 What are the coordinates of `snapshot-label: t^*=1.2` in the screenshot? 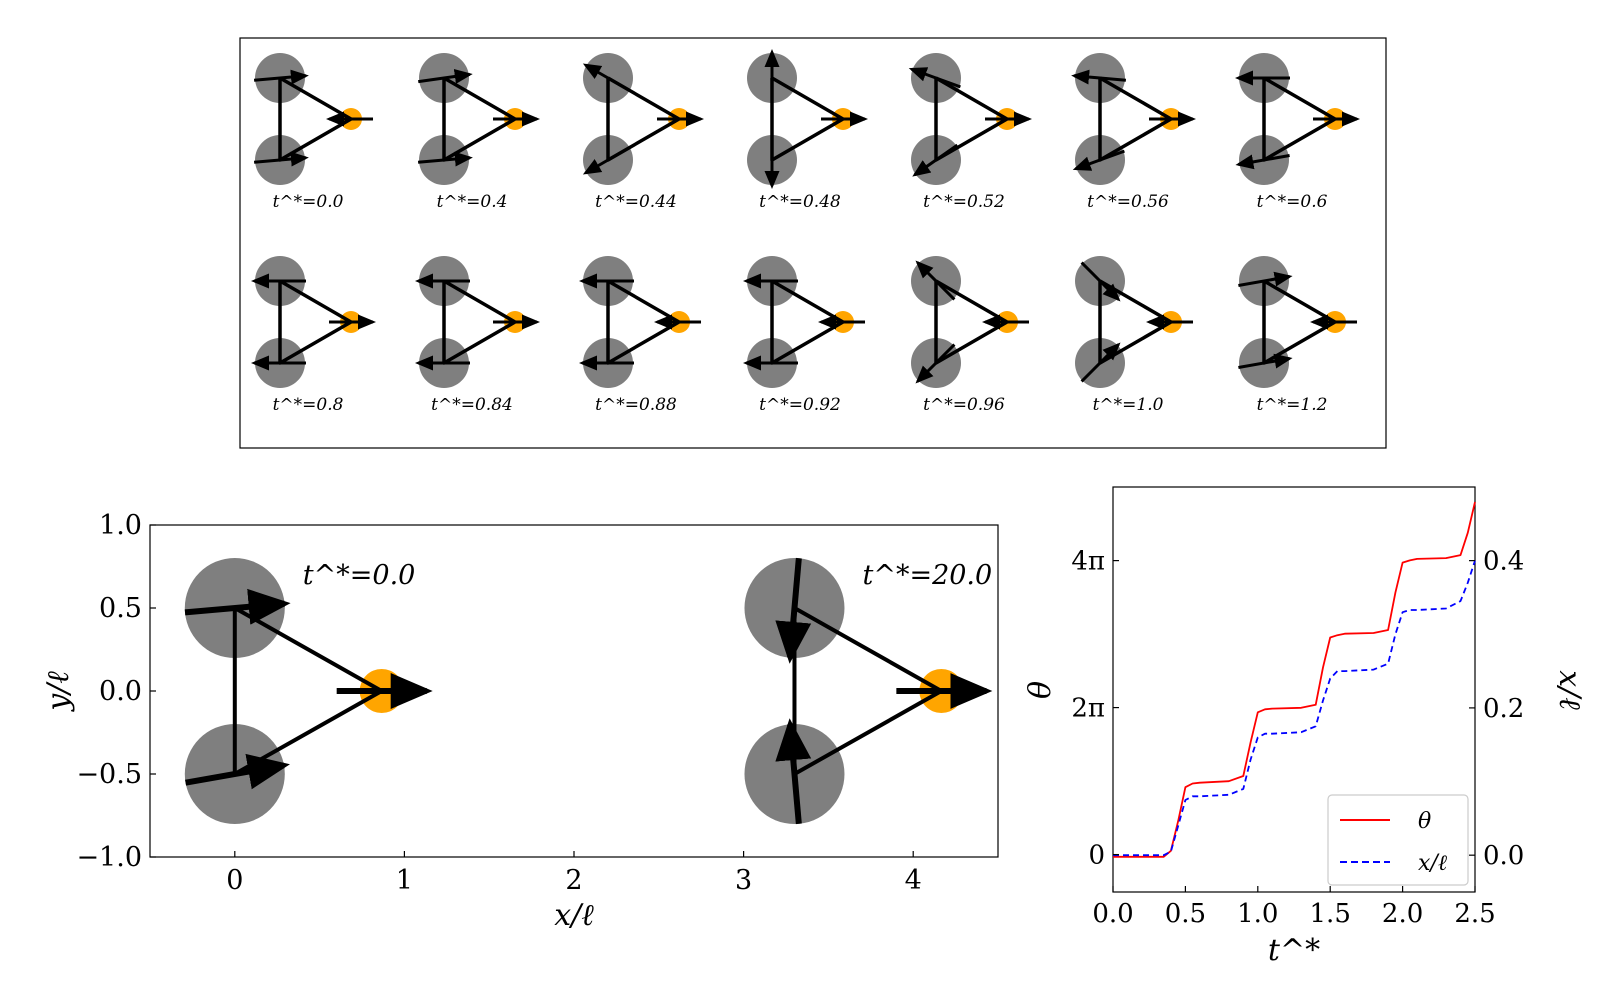 It's located at (1292, 405).